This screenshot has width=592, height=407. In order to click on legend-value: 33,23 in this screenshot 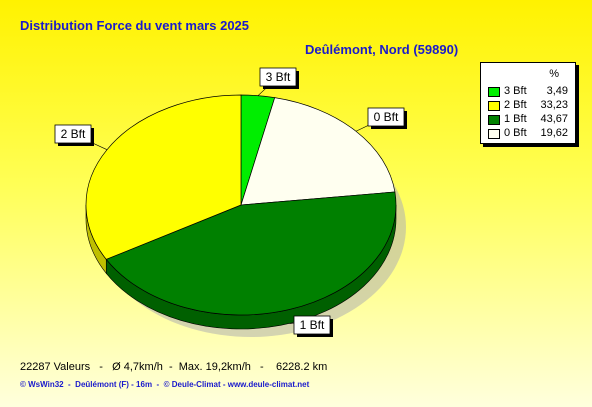, I will do `click(554, 105)`.